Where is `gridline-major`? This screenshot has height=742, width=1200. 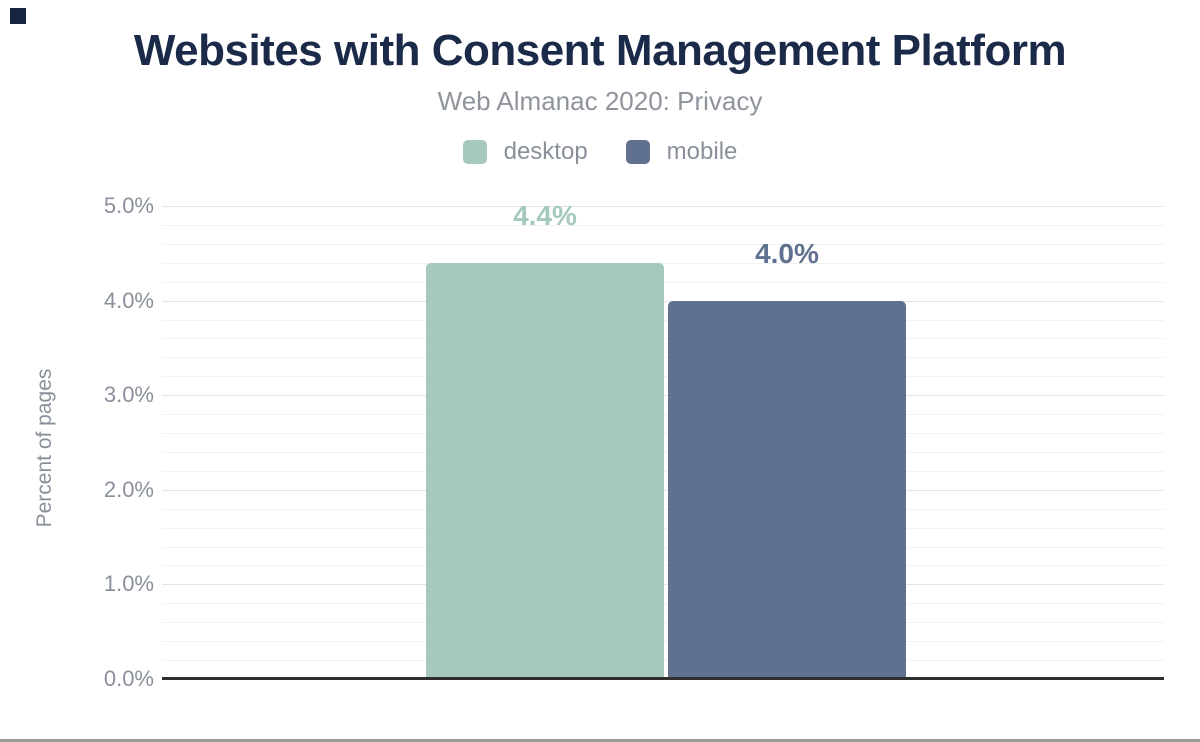
gridline-major is located at coordinates (663, 206).